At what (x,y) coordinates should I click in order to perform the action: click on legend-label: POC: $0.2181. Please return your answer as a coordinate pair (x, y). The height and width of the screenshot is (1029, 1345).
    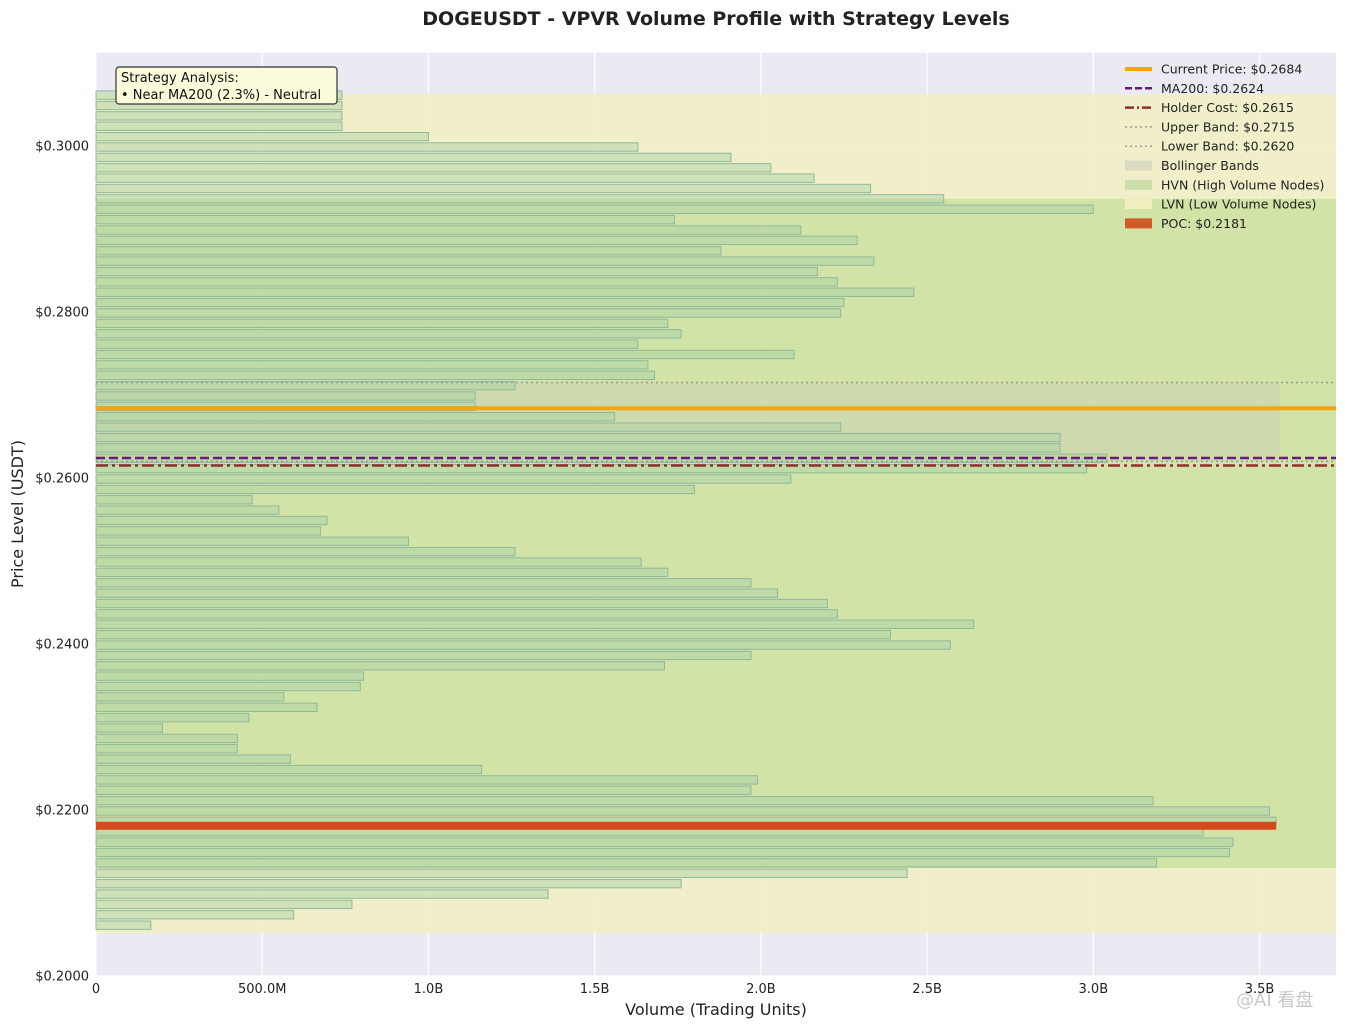
    Looking at the image, I should click on (1204, 223).